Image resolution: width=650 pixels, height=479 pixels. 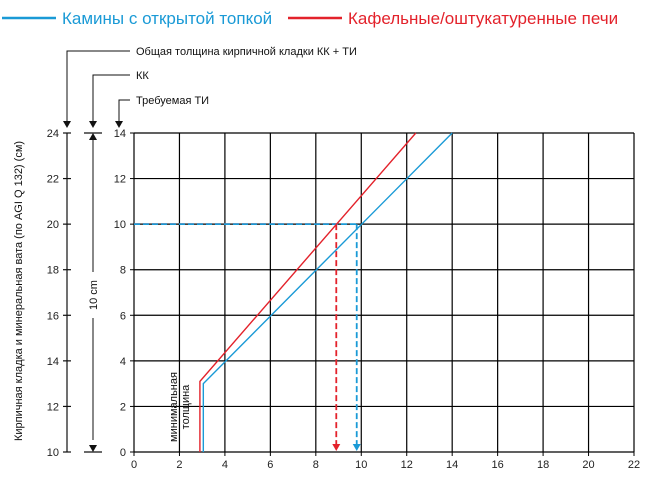 What do you see at coordinates (270, 465) in the screenshot?
I see `x-tick-label: 6` at bounding box center [270, 465].